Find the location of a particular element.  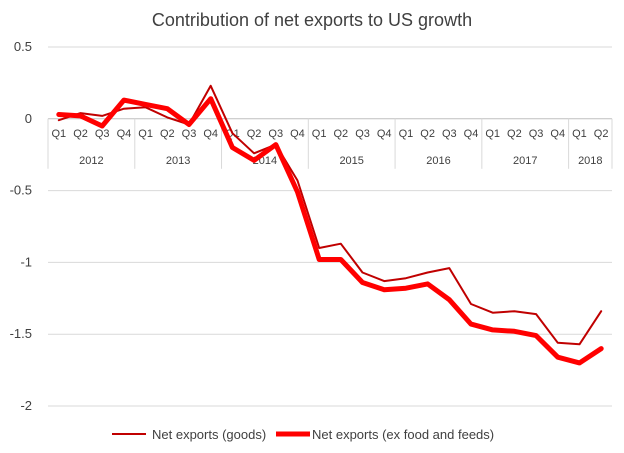

year-label: 2016 is located at coordinates (438, 161).